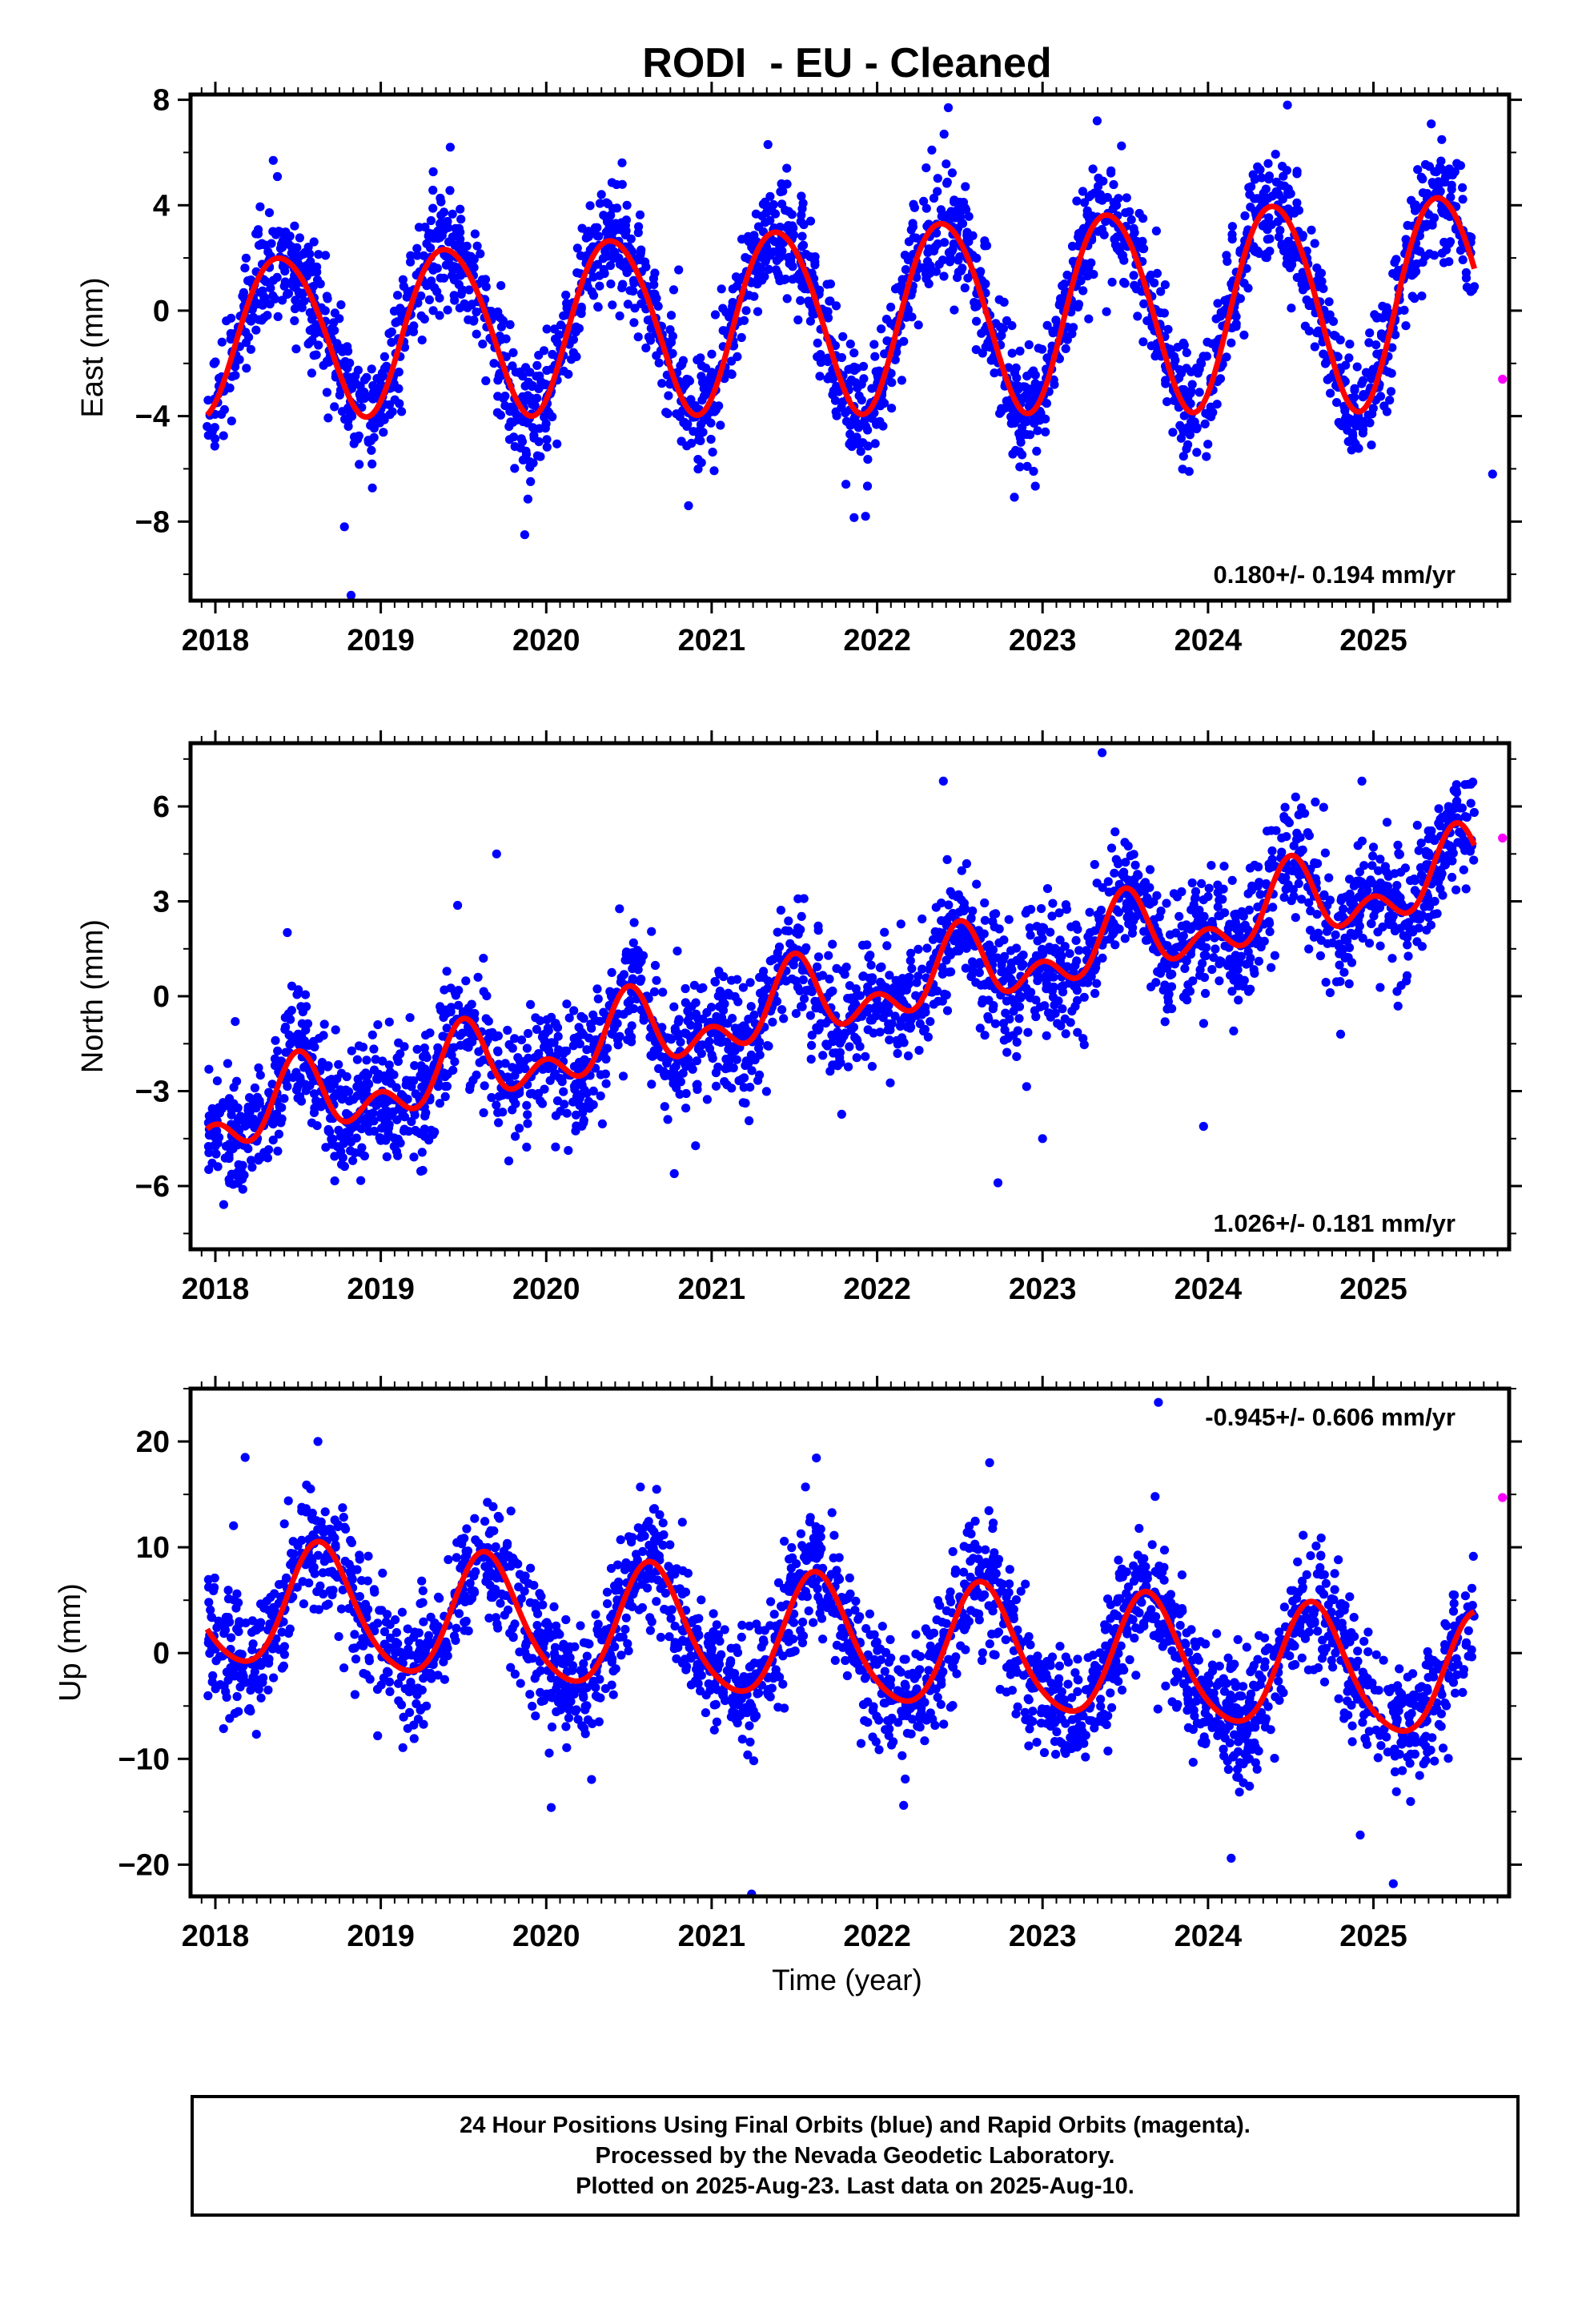  Describe the element at coordinates (161, 206) in the screenshot. I see `y-tick-label: 4` at that location.